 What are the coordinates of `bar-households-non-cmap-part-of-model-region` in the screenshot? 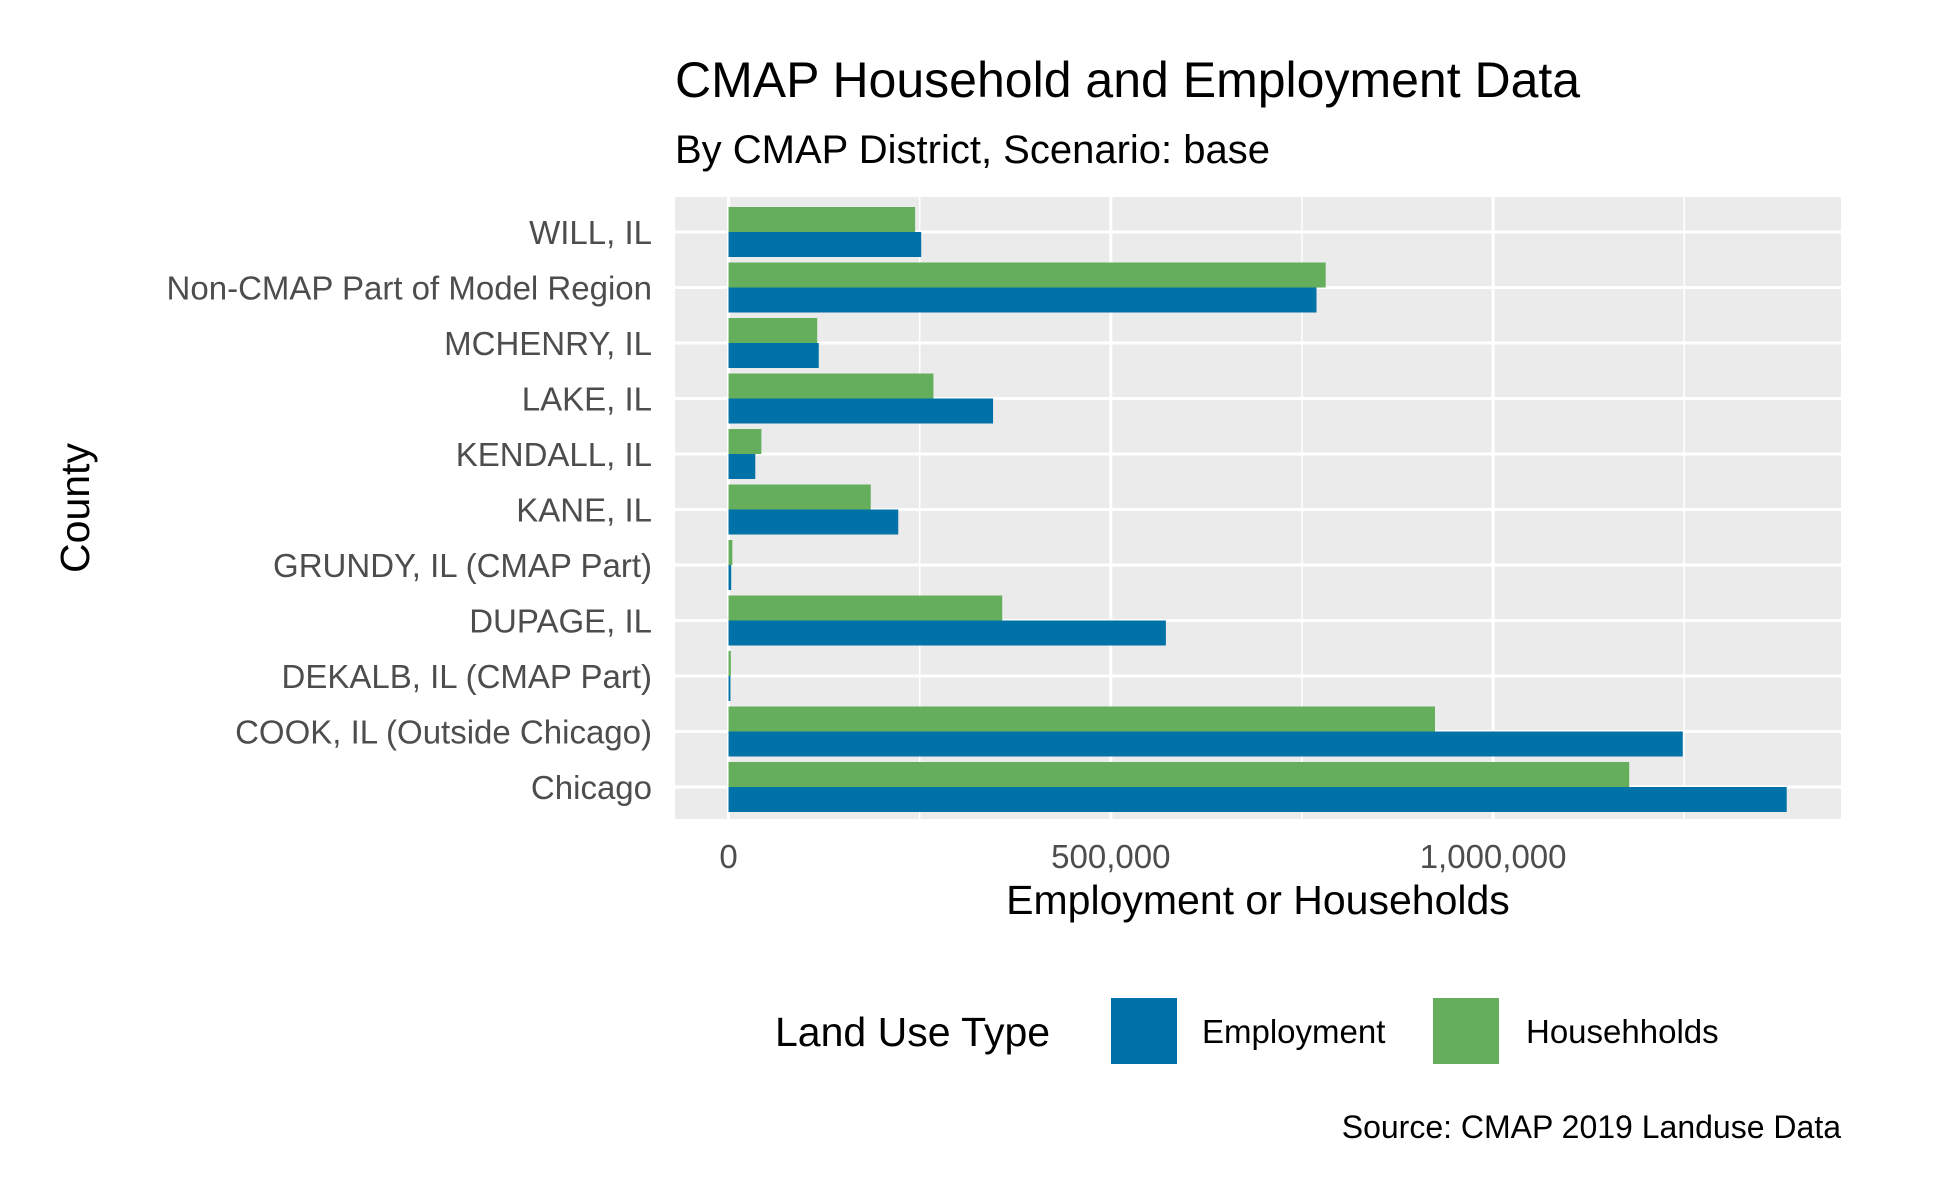 It's located at (1027, 275).